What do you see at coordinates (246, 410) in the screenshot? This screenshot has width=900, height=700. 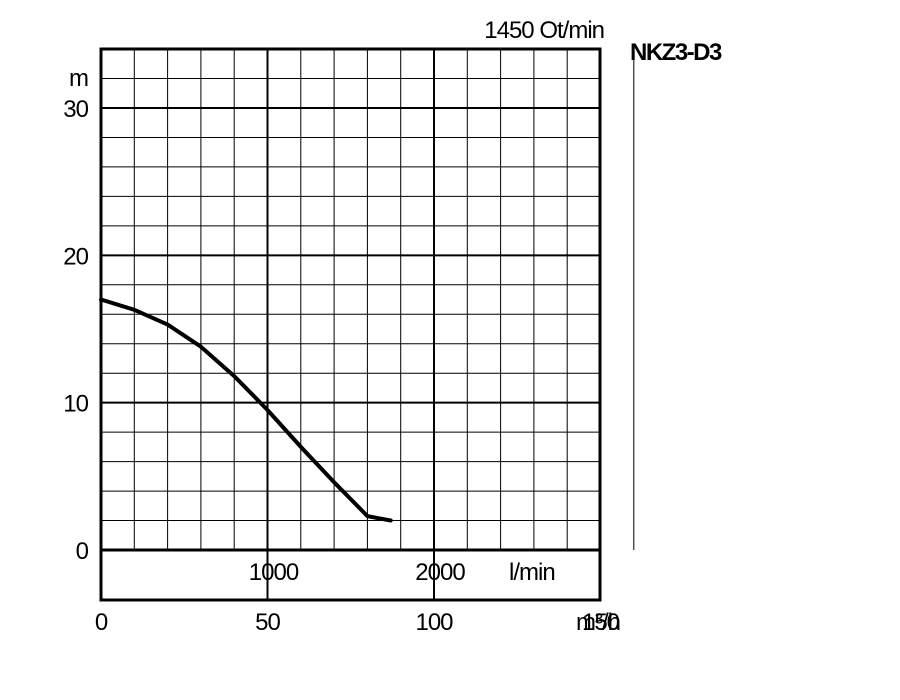 I see `pump-curve-line` at bounding box center [246, 410].